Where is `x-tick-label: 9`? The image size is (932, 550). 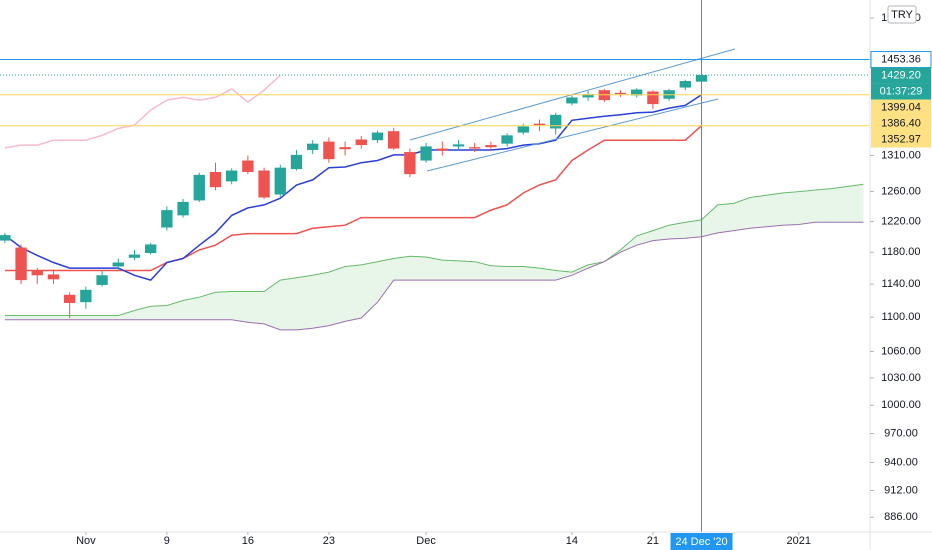 x-tick-label: 9 is located at coordinates (167, 541).